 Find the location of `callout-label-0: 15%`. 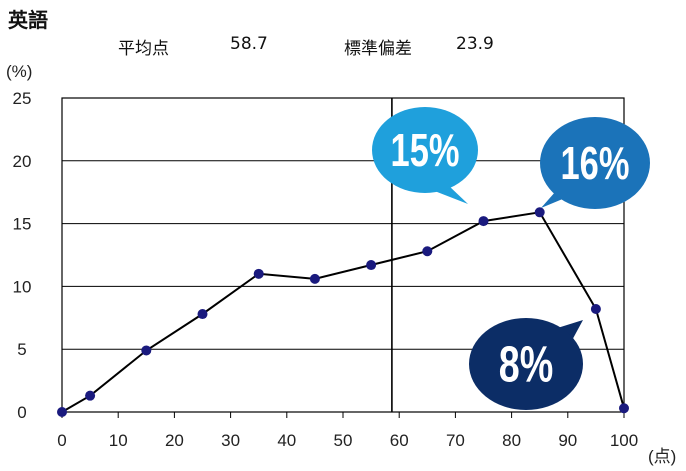

callout-label-0: 15% is located at coordinates (425, 150).